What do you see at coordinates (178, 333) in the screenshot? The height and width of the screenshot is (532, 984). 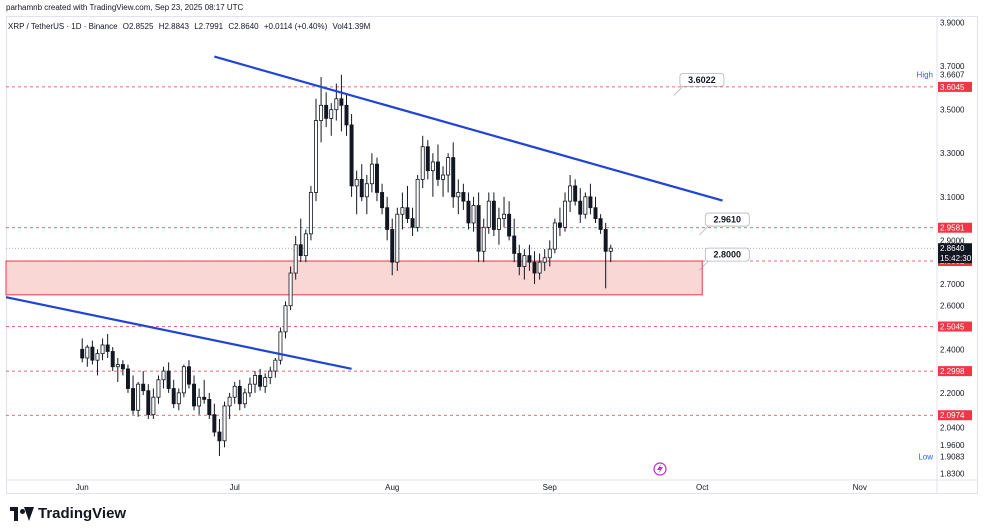 I see `trendline-lower` at bounding box center [178, 333].